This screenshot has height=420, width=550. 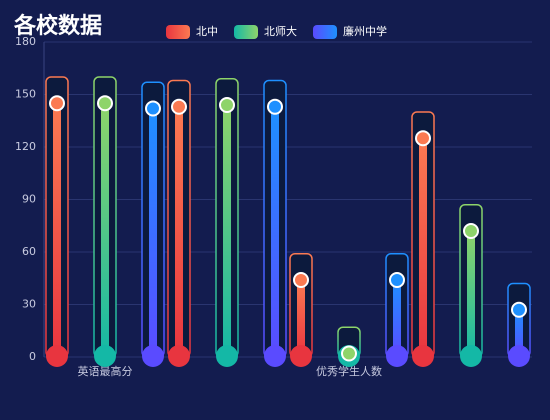 I want to click on legend-label: 北中, so click(x=207, y=31).